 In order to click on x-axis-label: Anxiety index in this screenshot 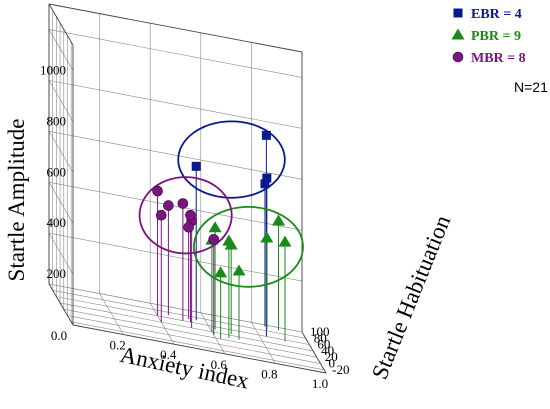, I will do `click(185, 368)`.